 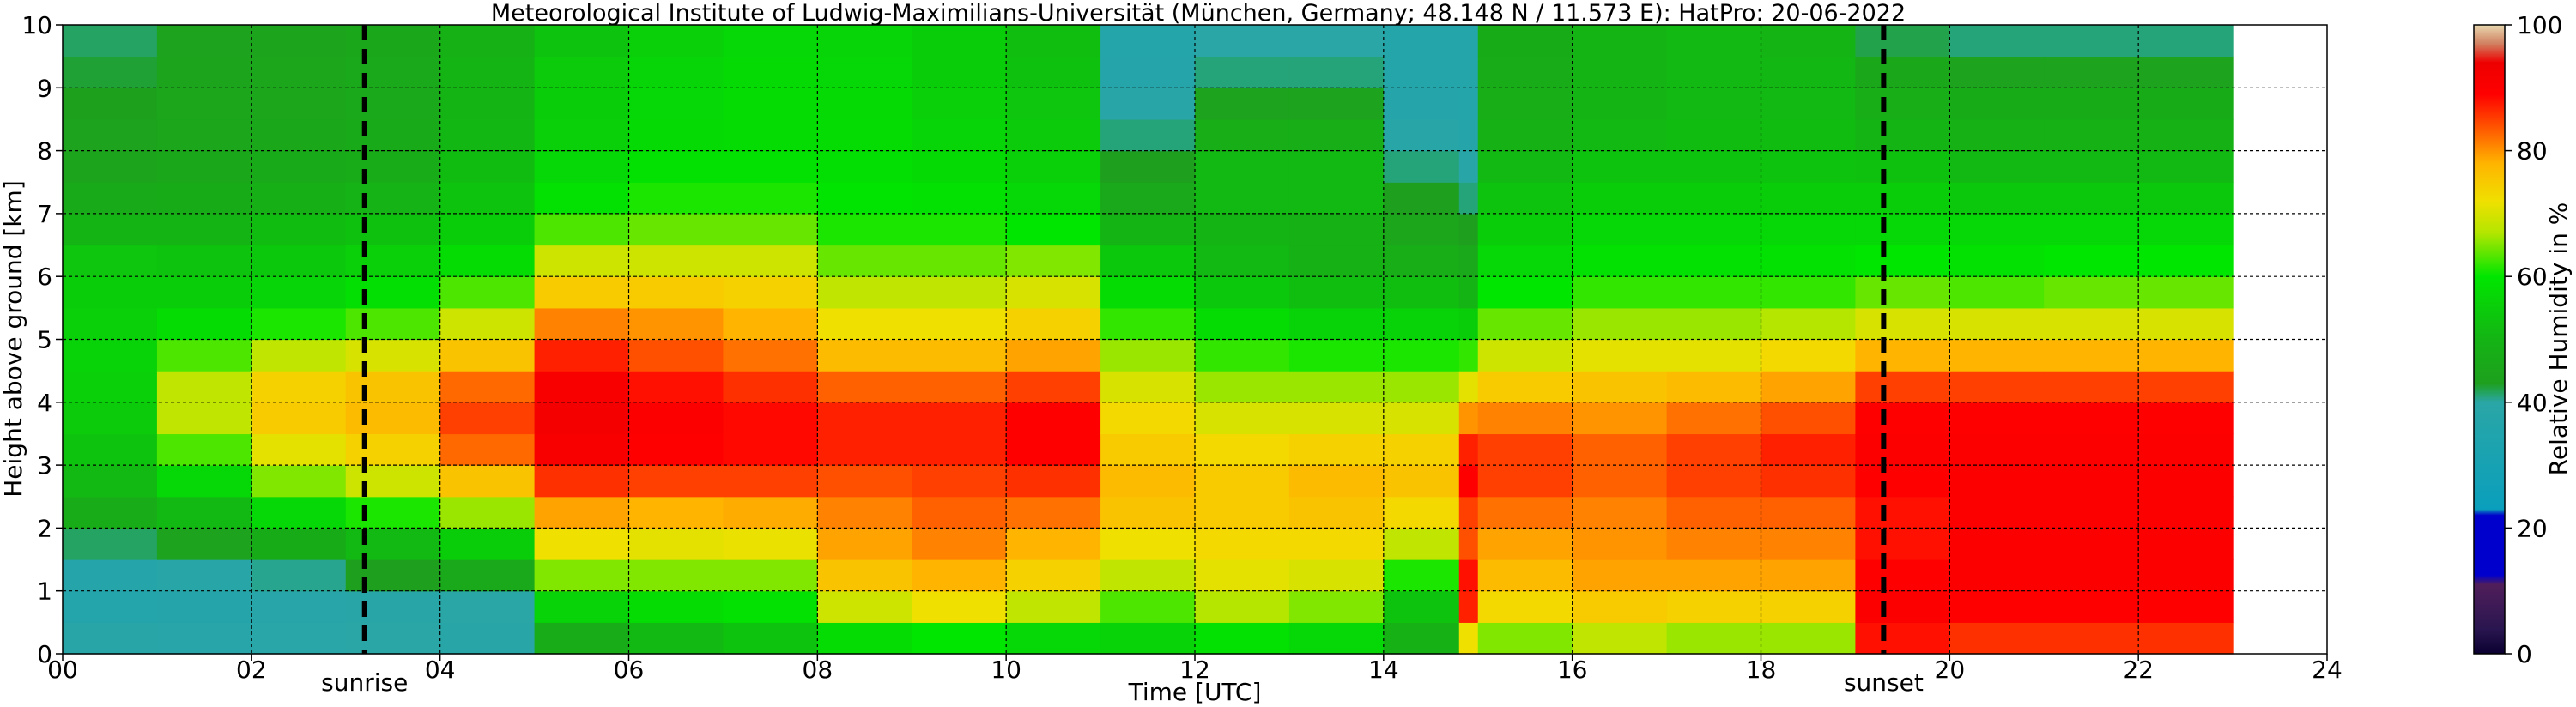 What do you see at coordinates (2524, 654) in the screenshot?
I see `colorbar-tick-label: 0` at bounding box center [2524, 654].